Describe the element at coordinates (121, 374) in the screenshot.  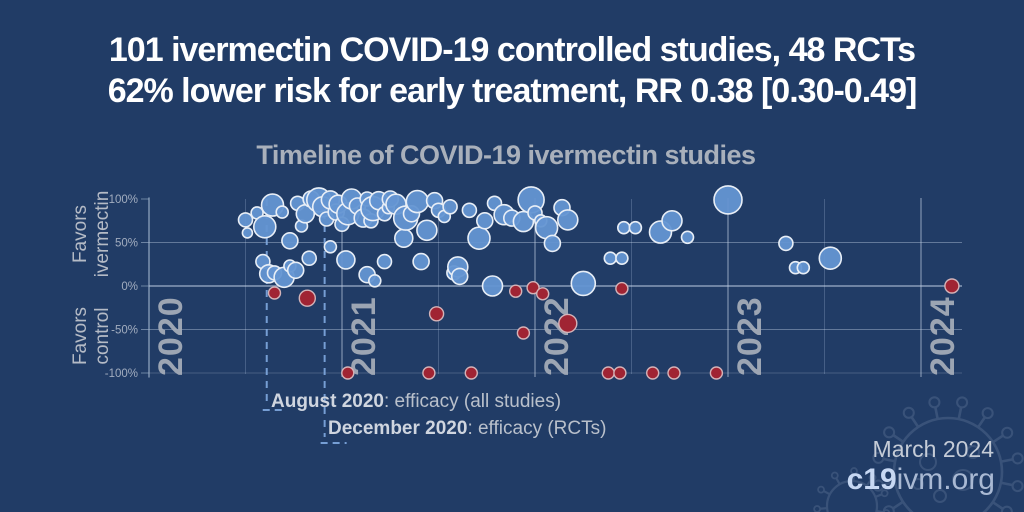
I see `y-axis-tick-label: -100%` at that location.